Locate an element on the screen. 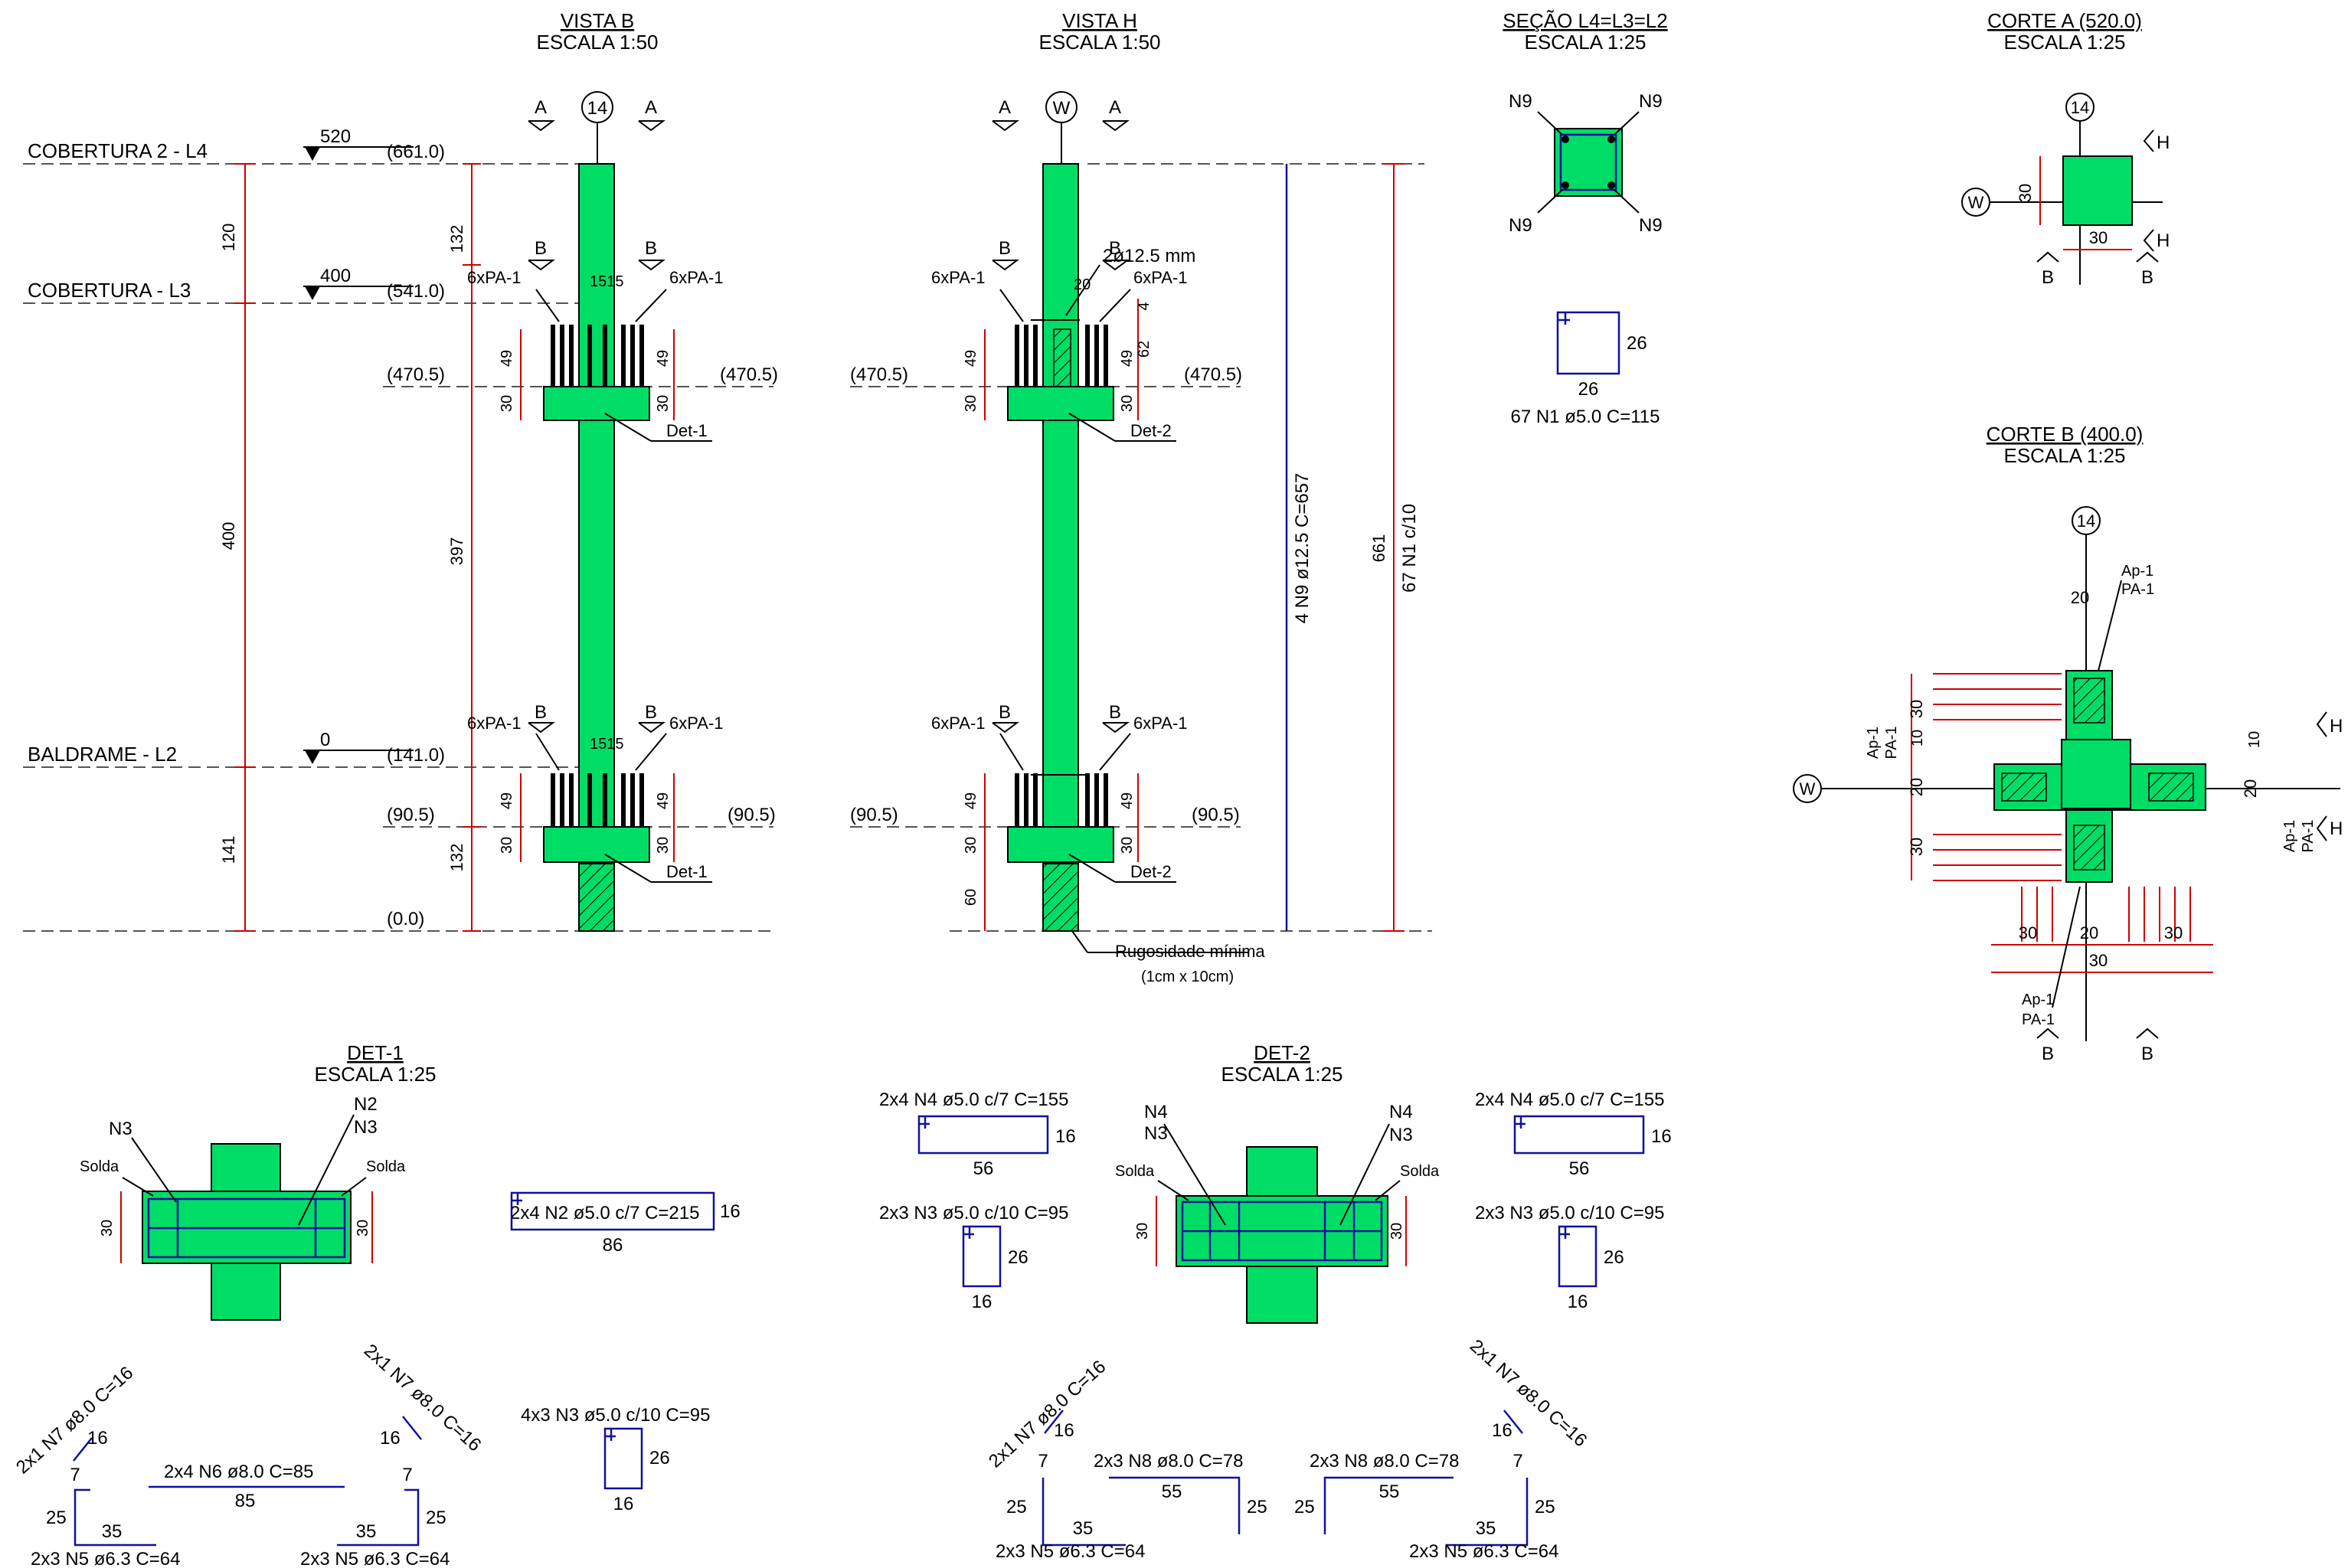  det2-n4-shape-left is located at coordinates (983, 1135).